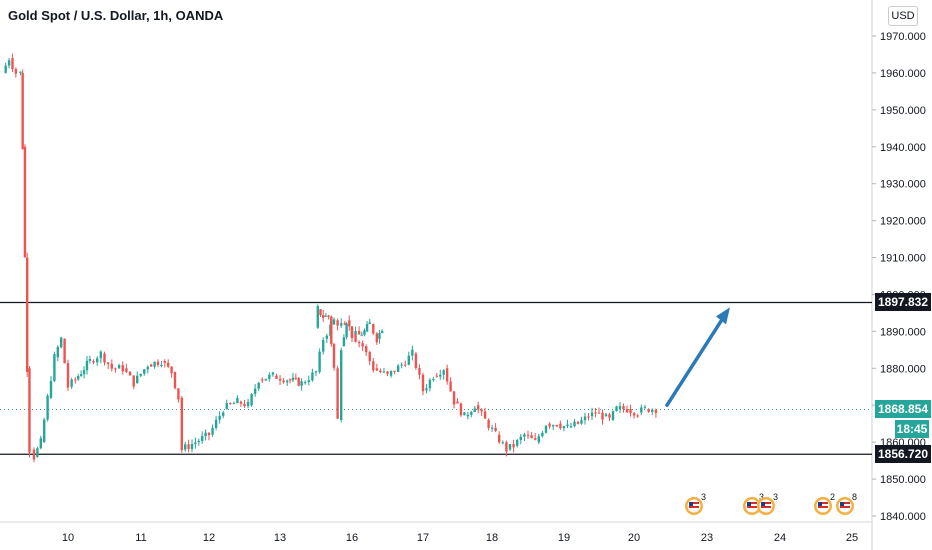 Image resolution: width=932 pixels, height=550 pixels. Describe the element at coordinates (695, 360) in the screenshot. I see `forecast-arrow` at that location.